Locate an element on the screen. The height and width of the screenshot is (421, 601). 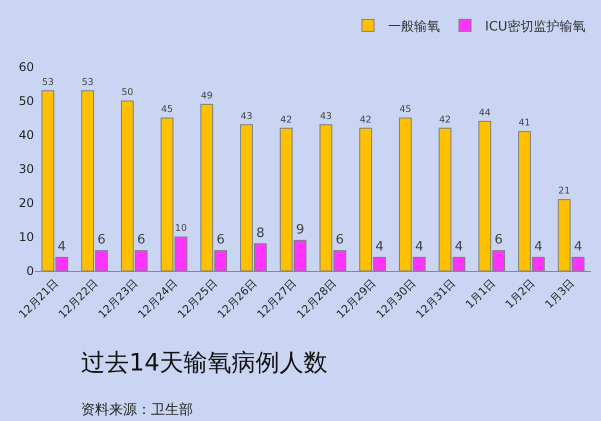
y-tick-label: 30 is located at coordinates (26, 169).